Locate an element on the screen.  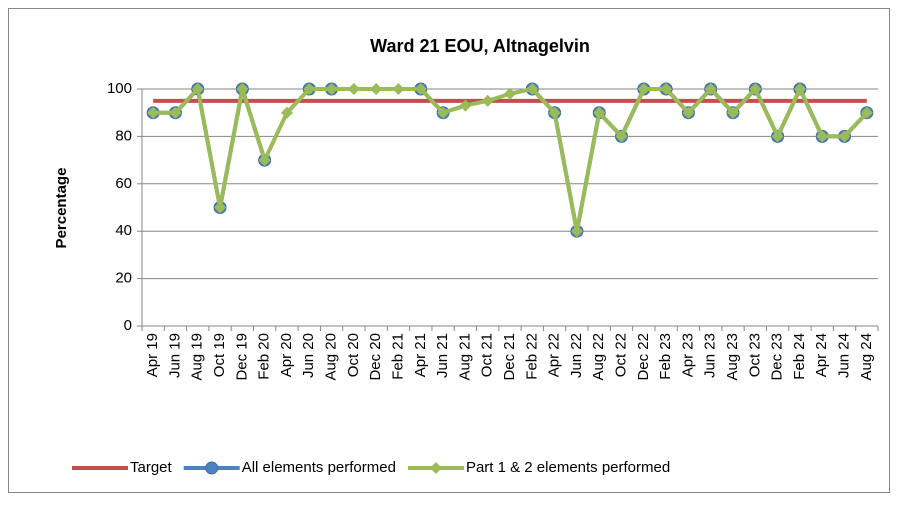
x-tick-label: Oct 22 is located at coordinates (620, 355).